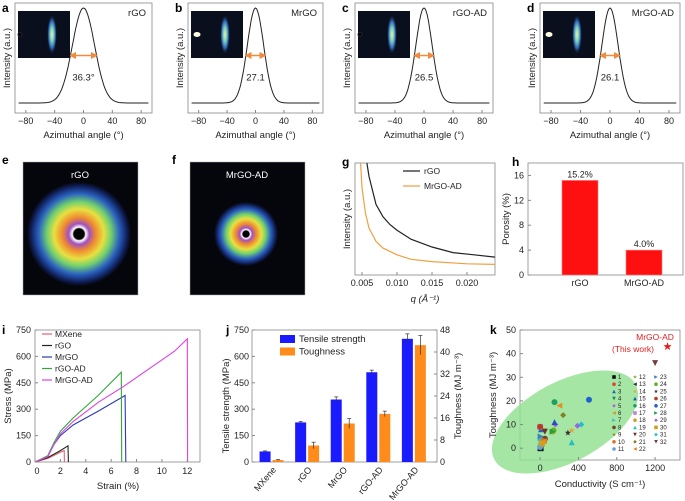  I want to click on legend-label: 15, so click(642, 400).